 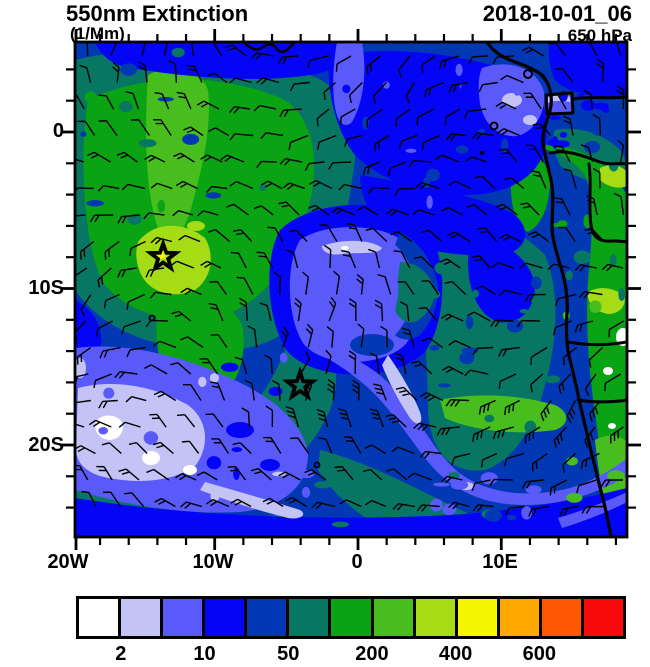 I want to click on colorbar, so click(x=351, y=617).